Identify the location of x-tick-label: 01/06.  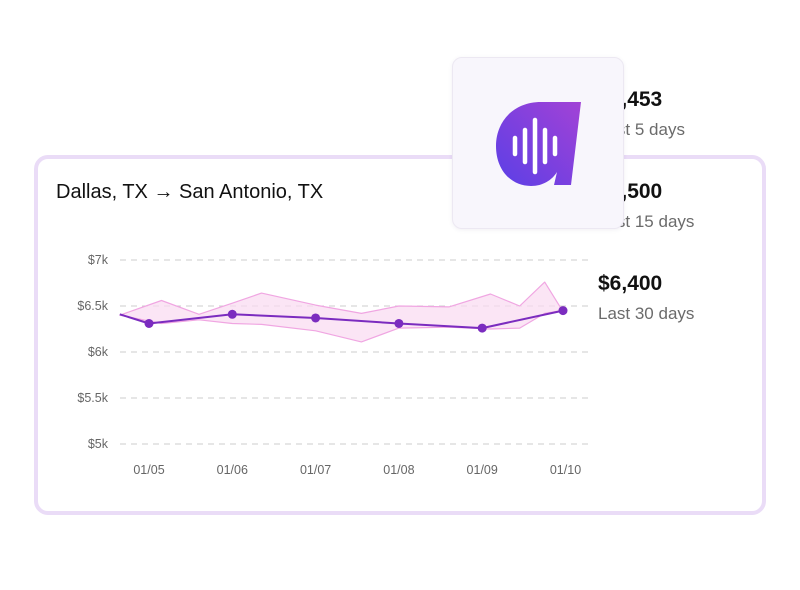
(232, 470).